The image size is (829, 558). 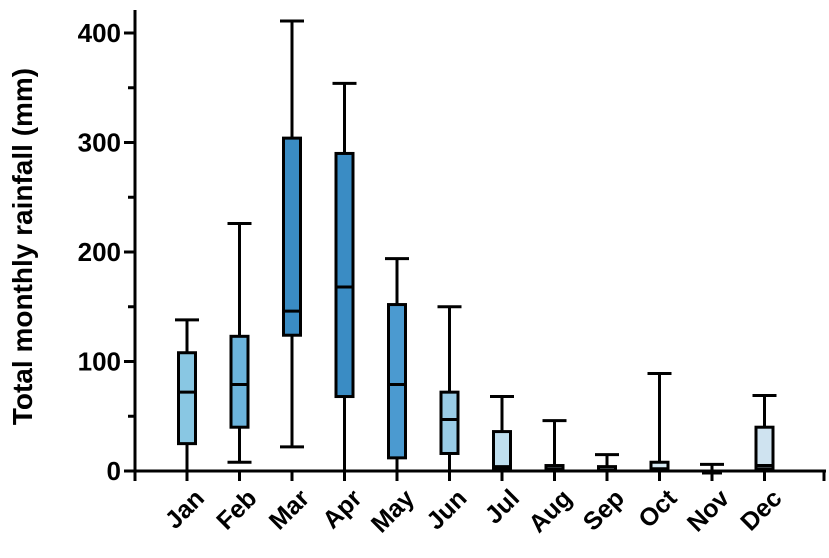 I want to click on box-apr, so click(x=344, y=277).